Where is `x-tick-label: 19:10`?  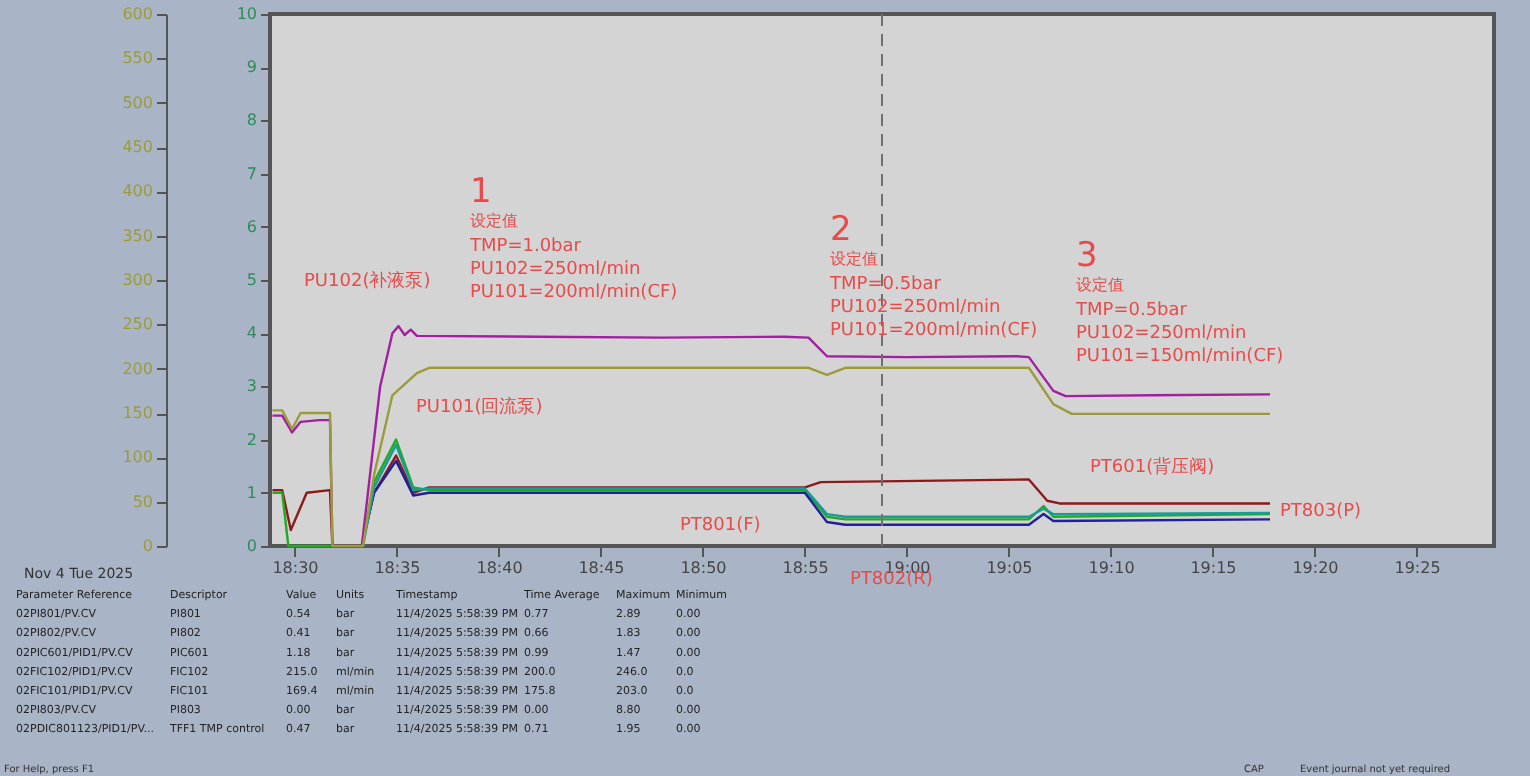 x-tick-label: 19:10 is located at coordinates (1111, 568).